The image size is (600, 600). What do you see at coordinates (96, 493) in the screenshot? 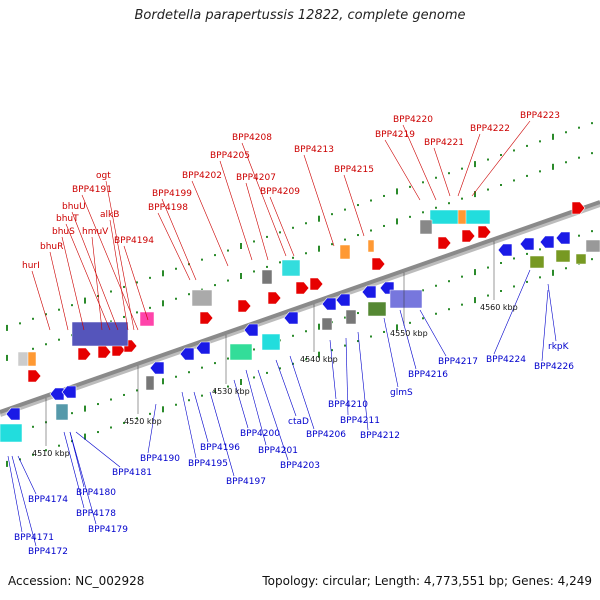
I see `reverse-gene-label: BPP4180` at bounding box center [96, 493].